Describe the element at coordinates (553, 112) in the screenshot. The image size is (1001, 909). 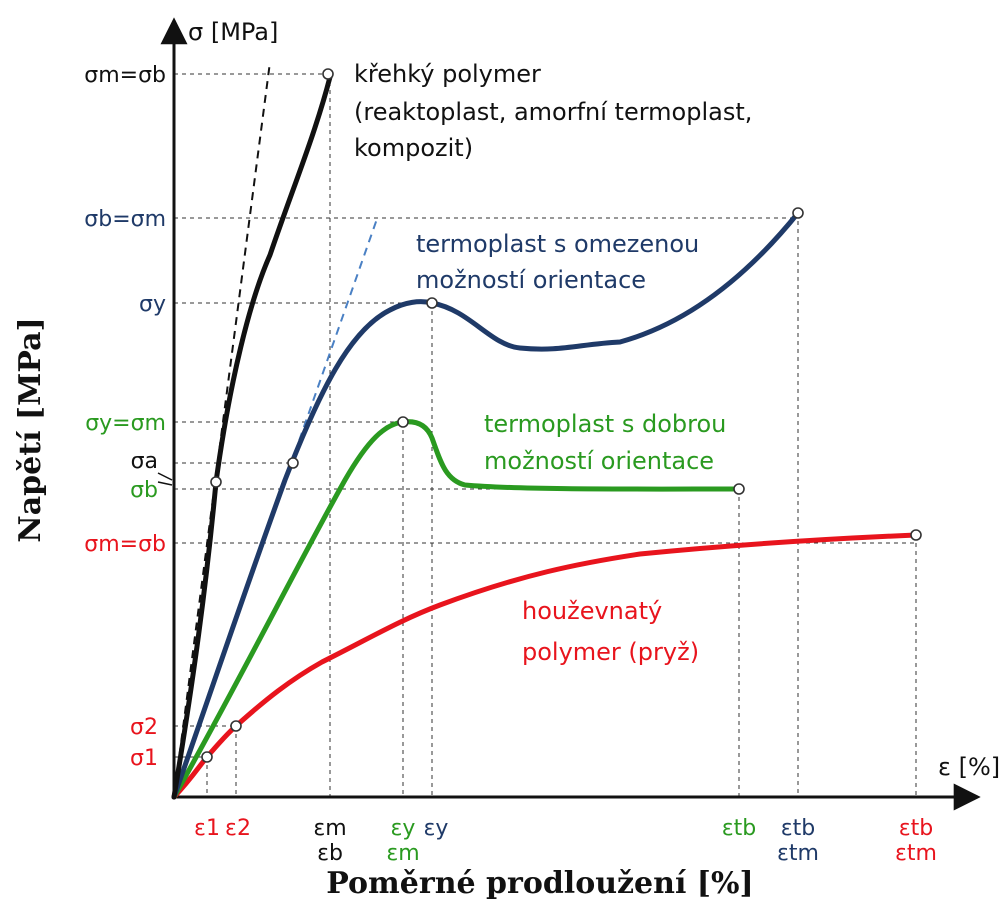
I see `caption-brittle-line-2: (reaktoplast, amorfní termoplast,` at that location.